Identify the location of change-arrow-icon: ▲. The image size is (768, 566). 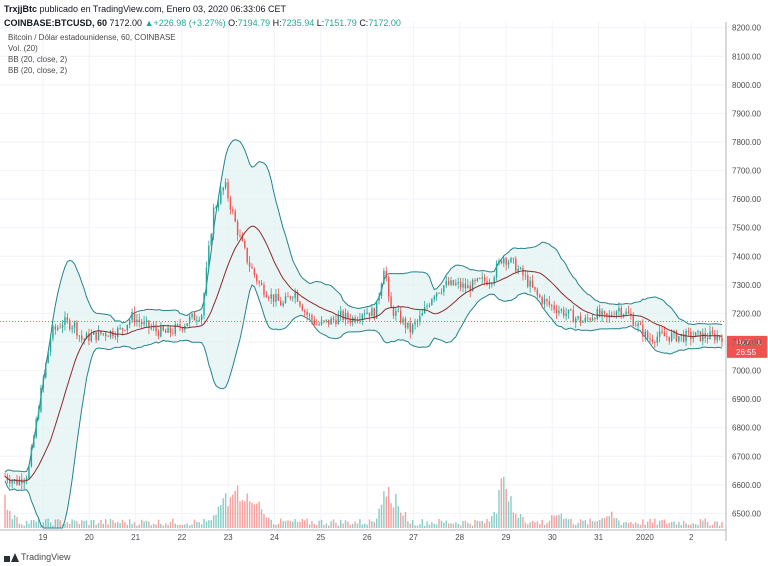
(149, 23).